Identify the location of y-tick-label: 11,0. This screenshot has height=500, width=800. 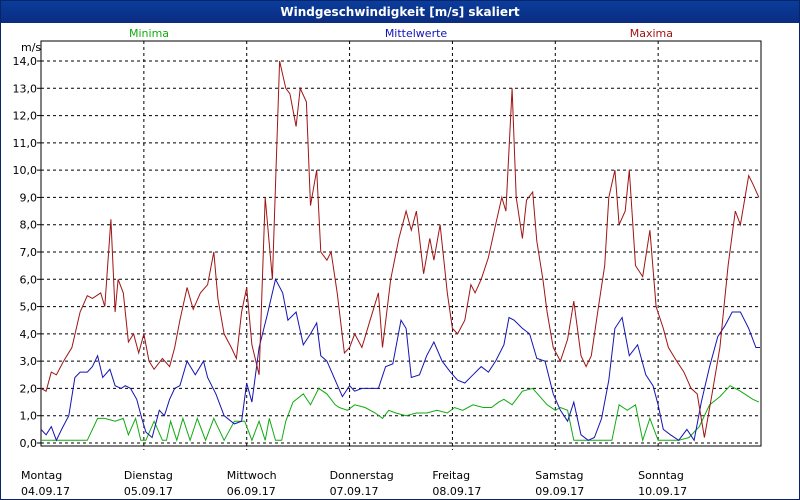
(25, 143).